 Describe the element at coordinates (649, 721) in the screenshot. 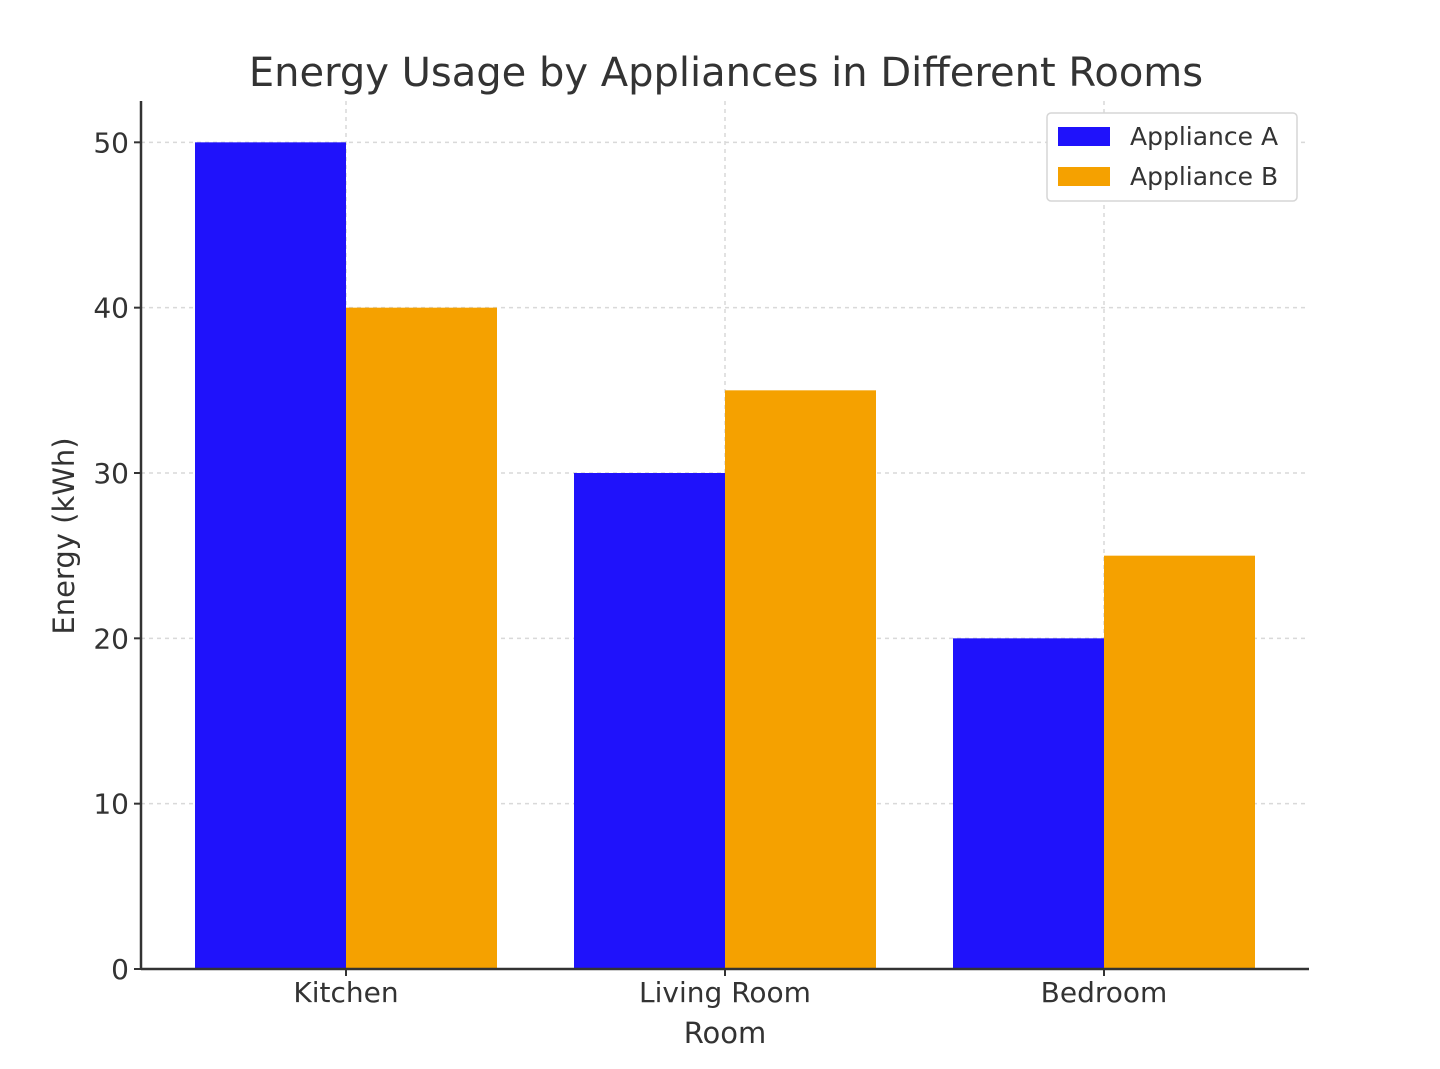

I see `bar-appliance-a-living-room` at that location.